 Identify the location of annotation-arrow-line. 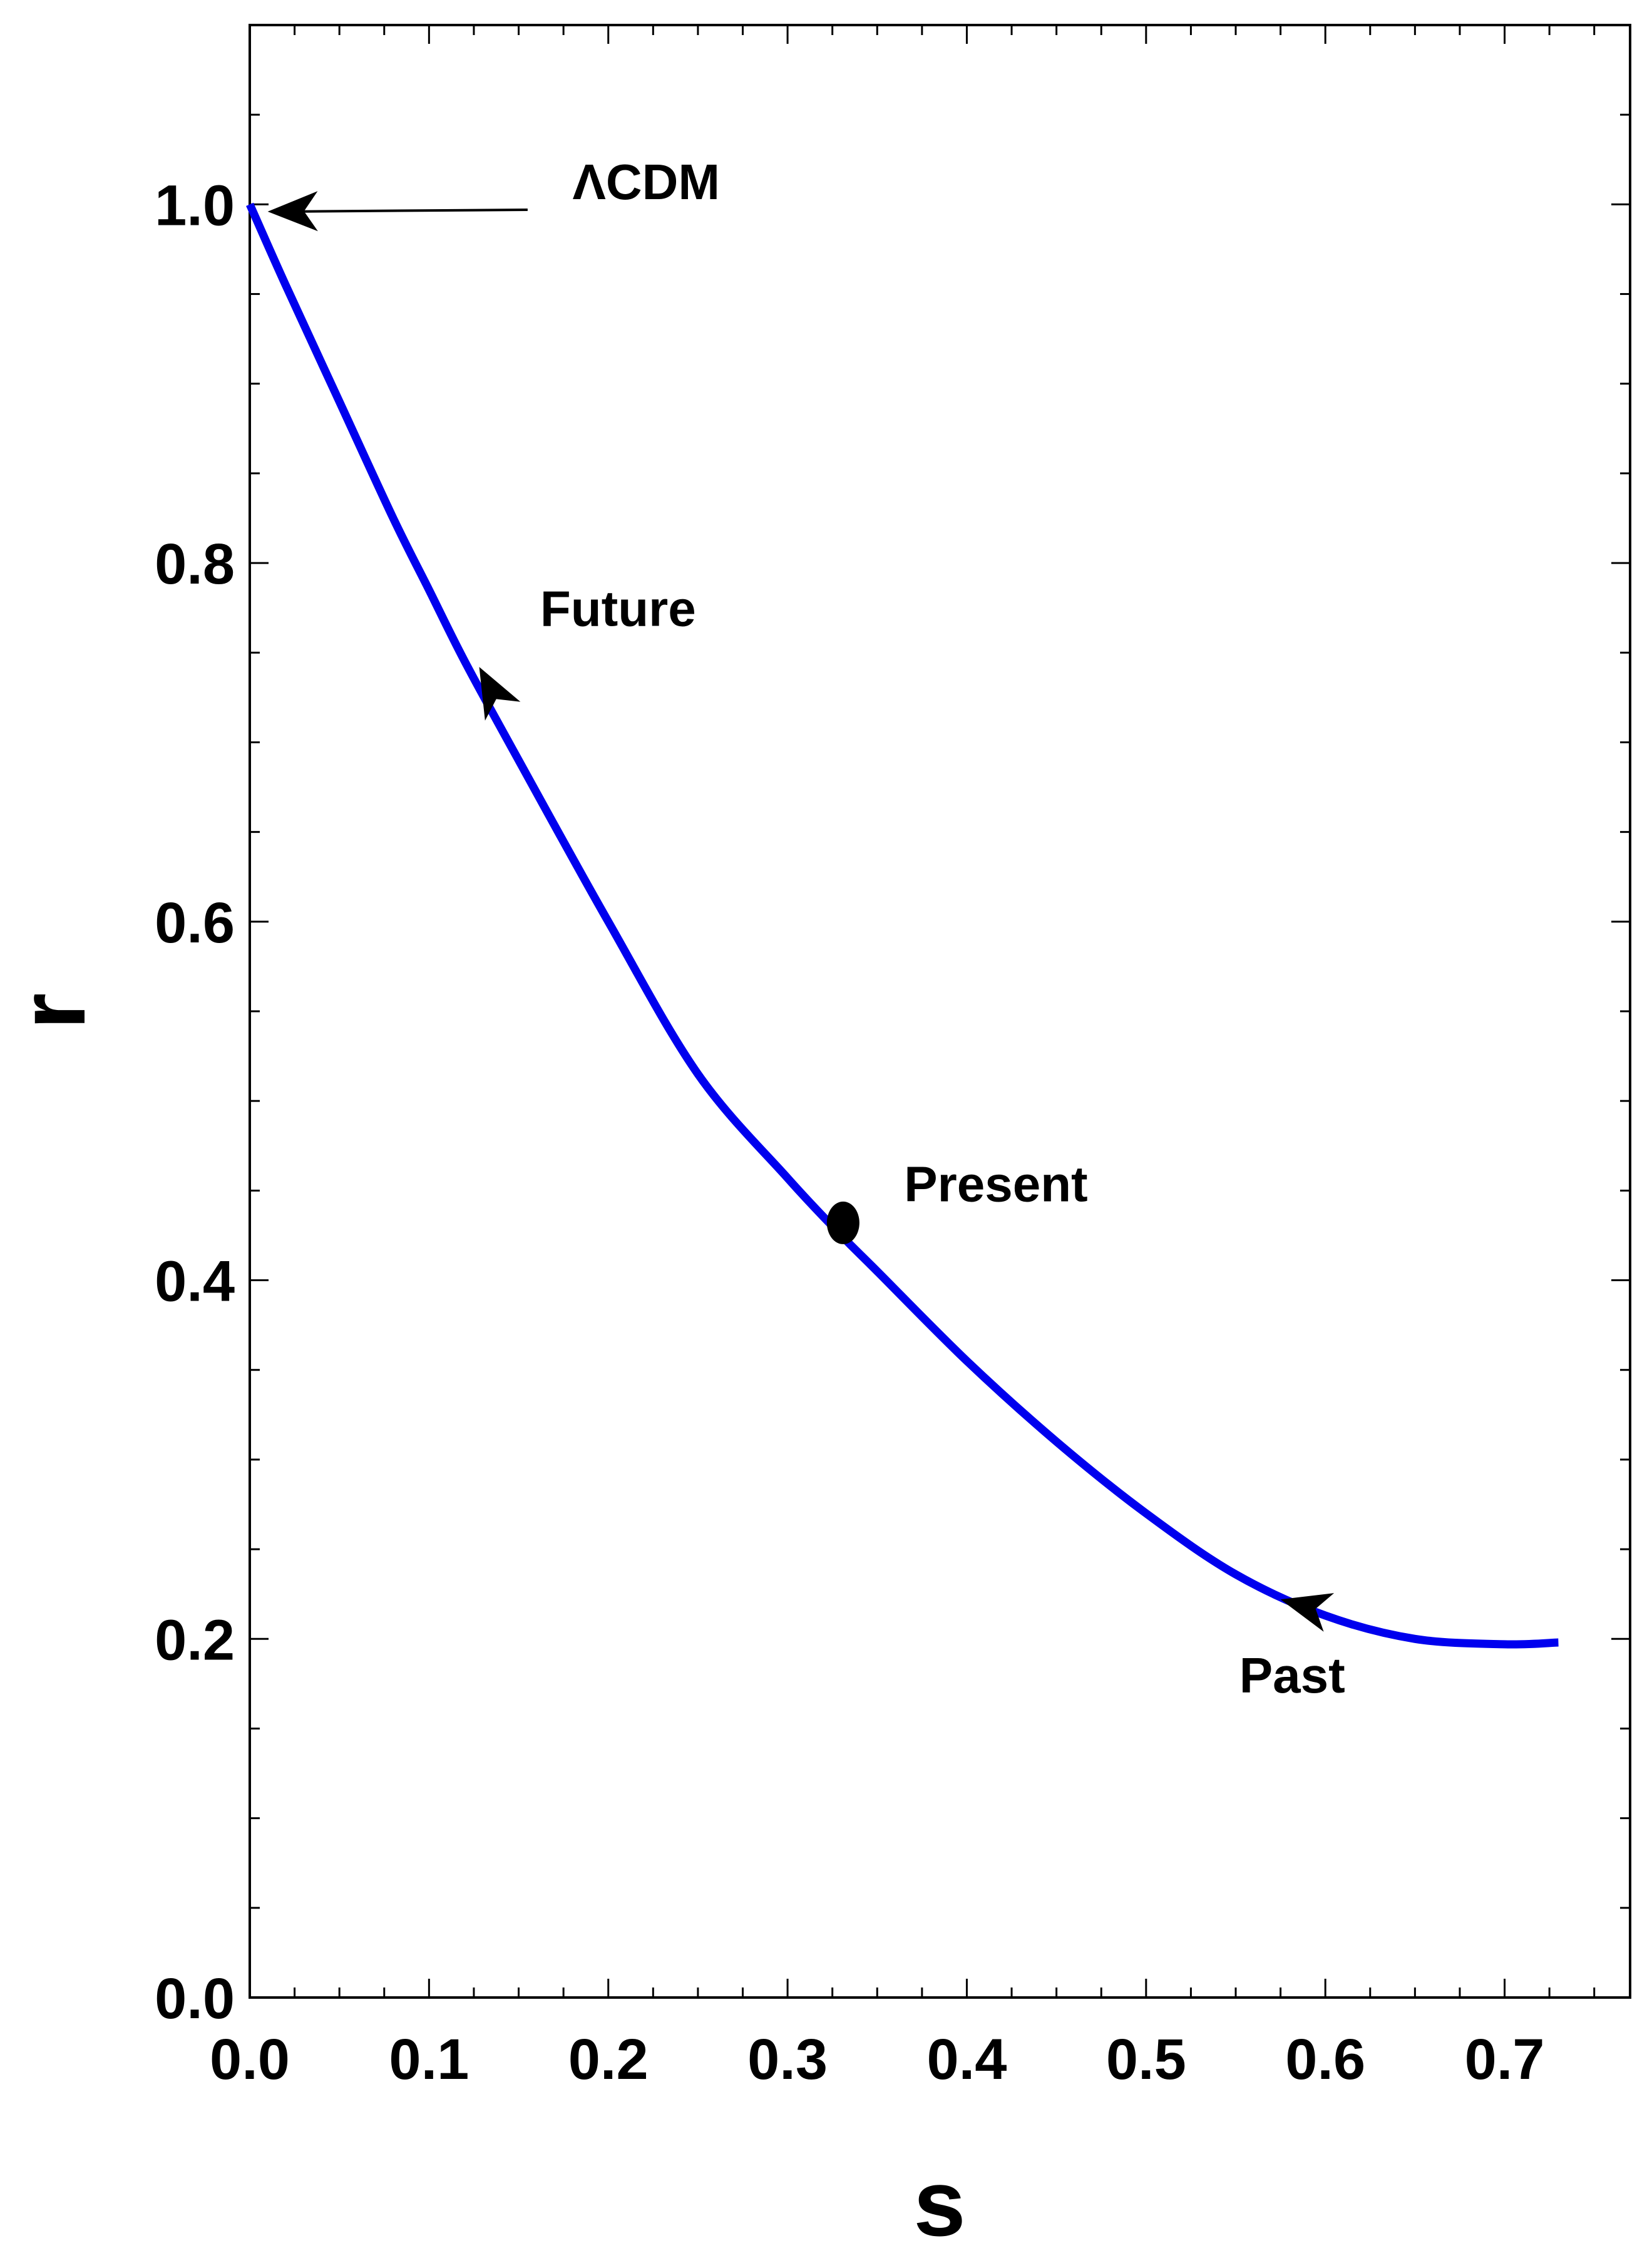
(410, 210).